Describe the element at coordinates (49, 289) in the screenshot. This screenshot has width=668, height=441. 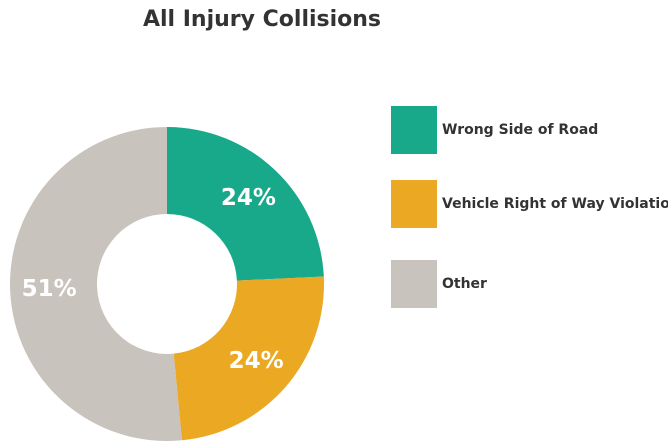
I see `value-label: 51%` at that location.